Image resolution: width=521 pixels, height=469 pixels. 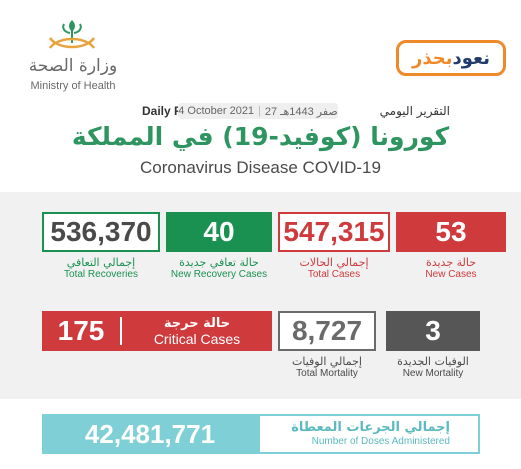 I want to click on total-mortality-label-ar: إجمالي الوفيات, so click(x=327, y=361).